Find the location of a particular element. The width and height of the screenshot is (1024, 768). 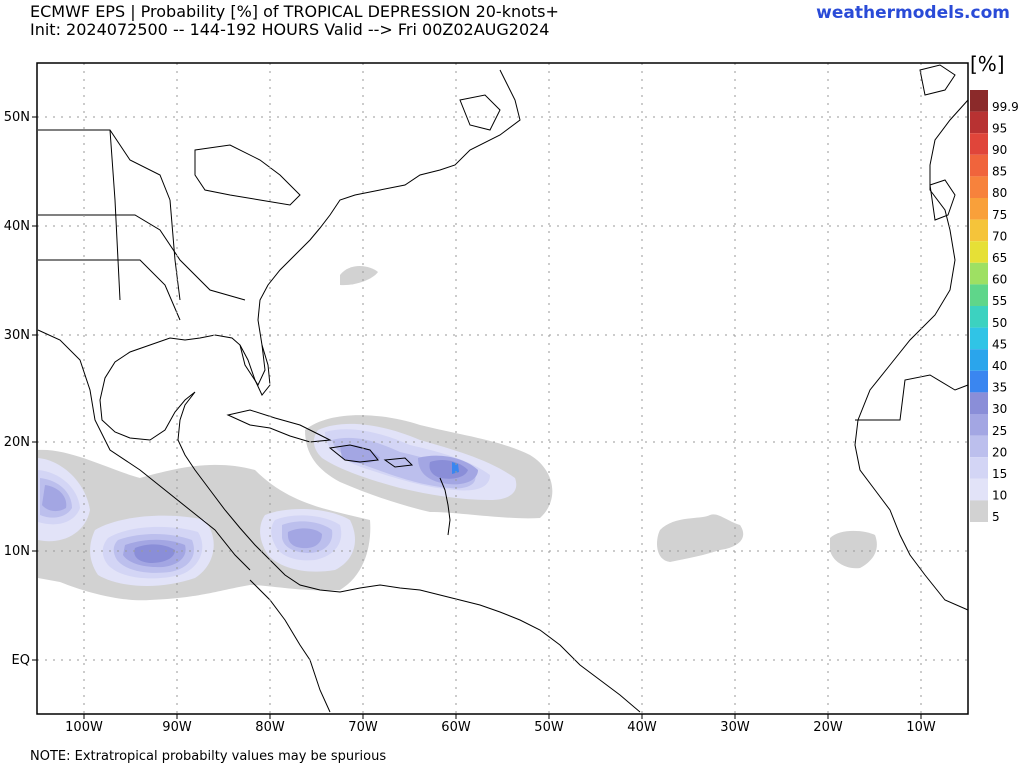

colorbar-label: 20 is located at coordinates (999, 452).